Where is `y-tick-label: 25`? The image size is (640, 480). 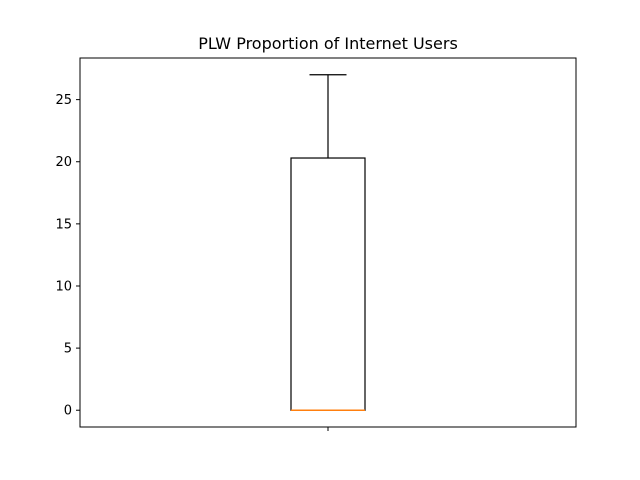 y-tick-label: 25 is located at coordinates (63, 100).